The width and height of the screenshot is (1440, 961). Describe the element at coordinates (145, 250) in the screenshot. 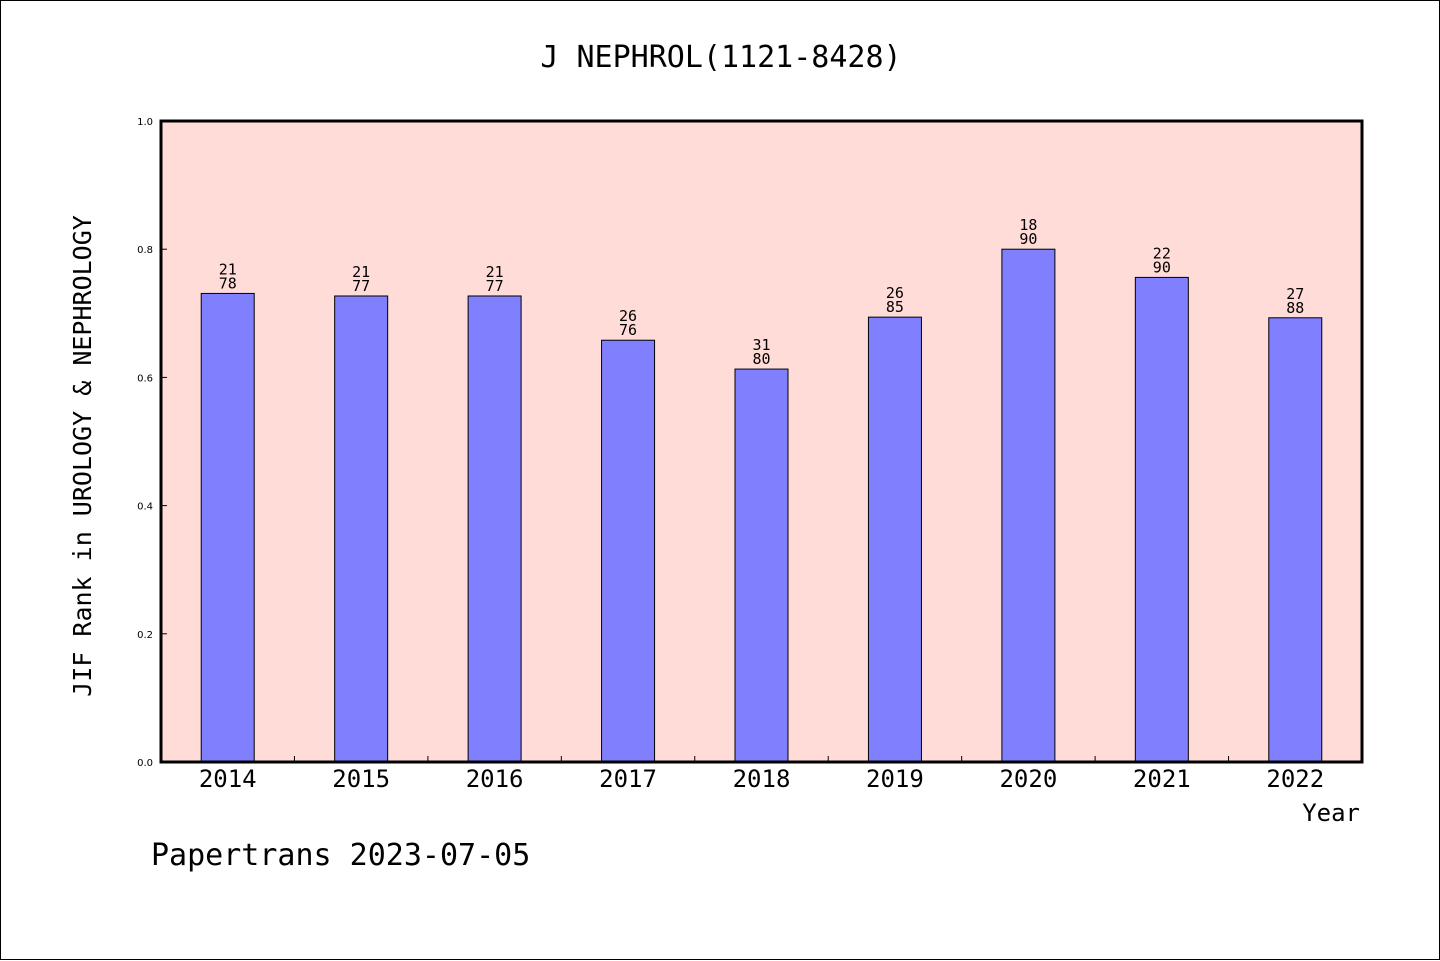

I see `y-tick-label: 0.8` at that location.